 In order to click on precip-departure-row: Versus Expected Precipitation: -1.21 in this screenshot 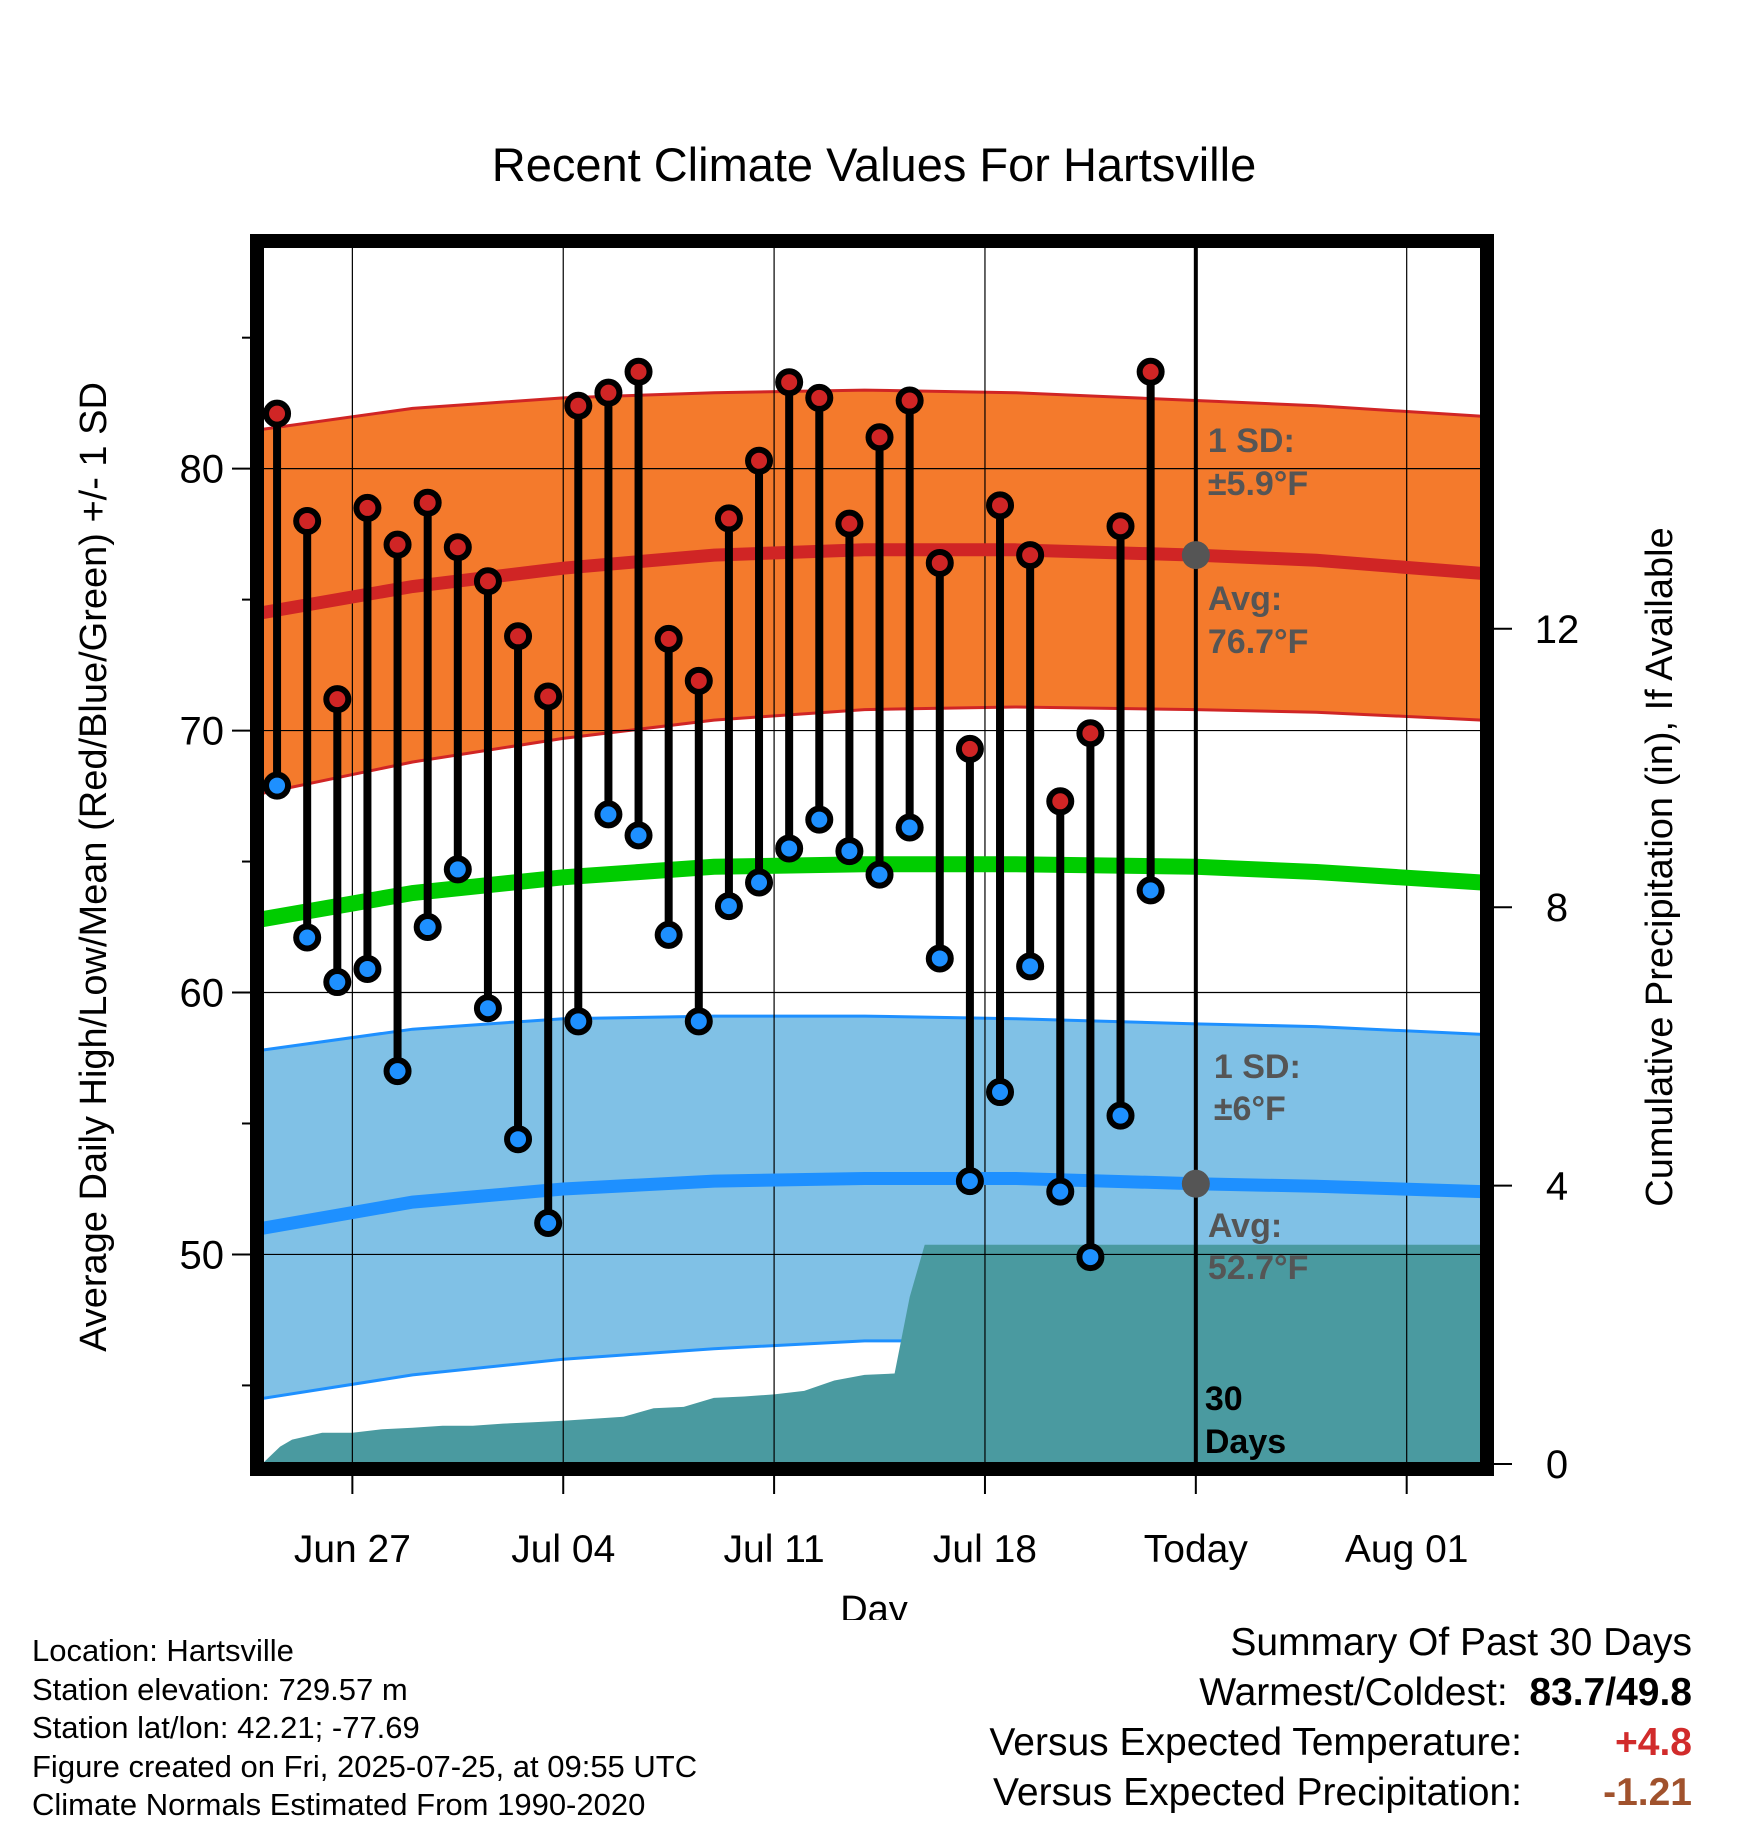, I will do `click(1340, 1793)`.